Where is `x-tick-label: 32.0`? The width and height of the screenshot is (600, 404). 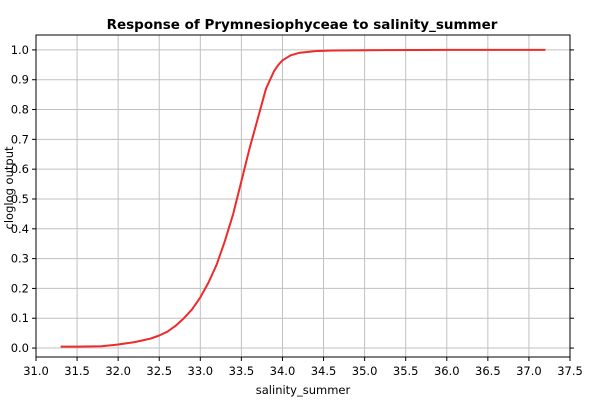 x-tick-label: 32.0 is located at coordinates (118, 371).